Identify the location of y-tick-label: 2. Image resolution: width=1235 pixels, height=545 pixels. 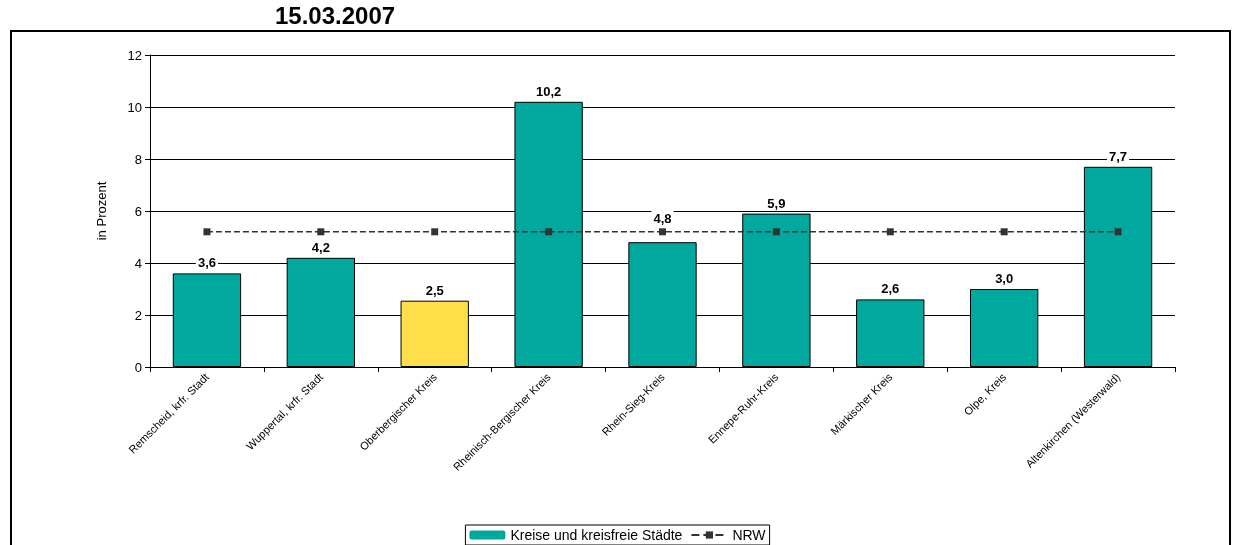
(138, 315).